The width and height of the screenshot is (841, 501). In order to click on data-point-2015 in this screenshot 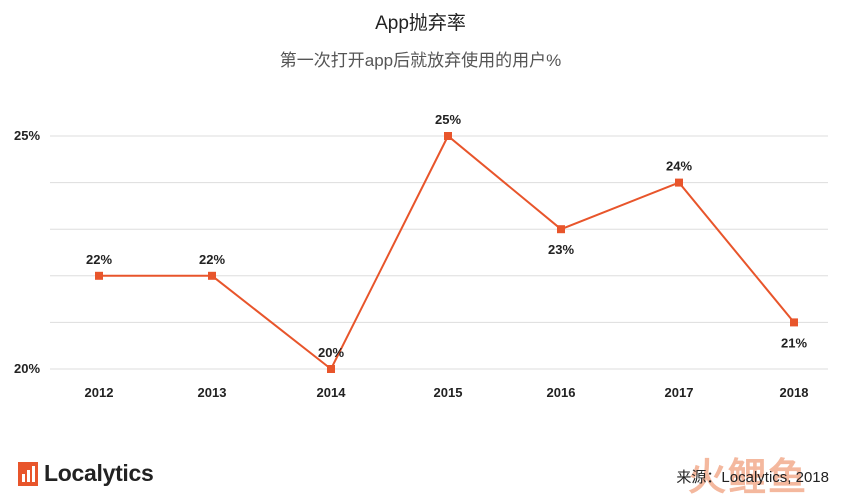, I will do `click(448, 136)`.